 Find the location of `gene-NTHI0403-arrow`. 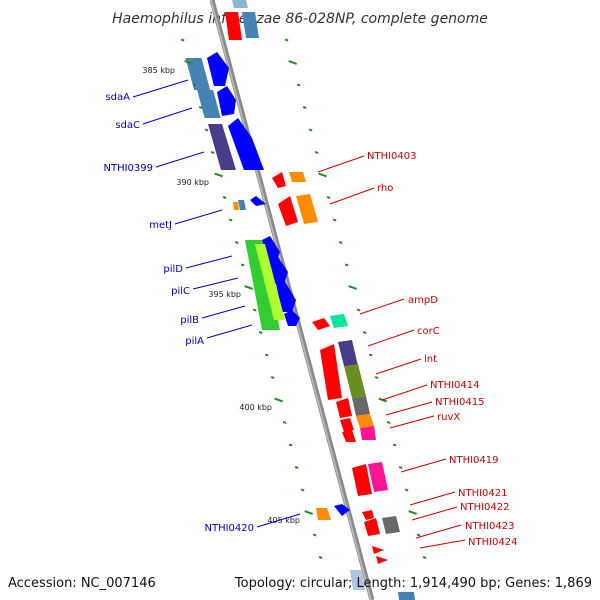

gene-NTHI0403-arrow is located at coordinates (279, 180).